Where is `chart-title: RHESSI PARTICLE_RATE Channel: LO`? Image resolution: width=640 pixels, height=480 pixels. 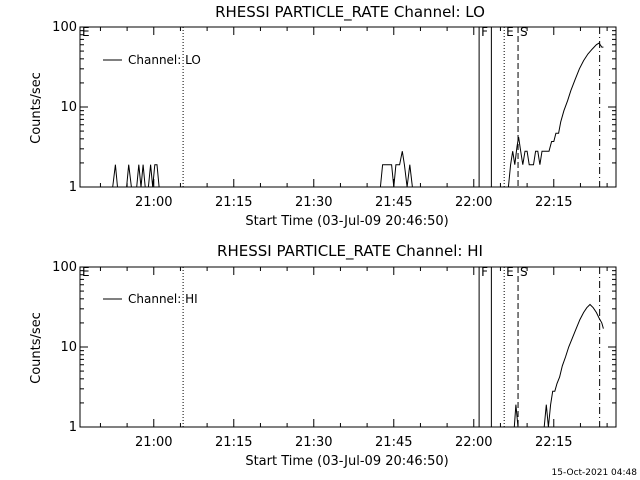
chart-title: RHESSI PARTICLE_RATE Channel: LO is located at coordinates (350, 12).